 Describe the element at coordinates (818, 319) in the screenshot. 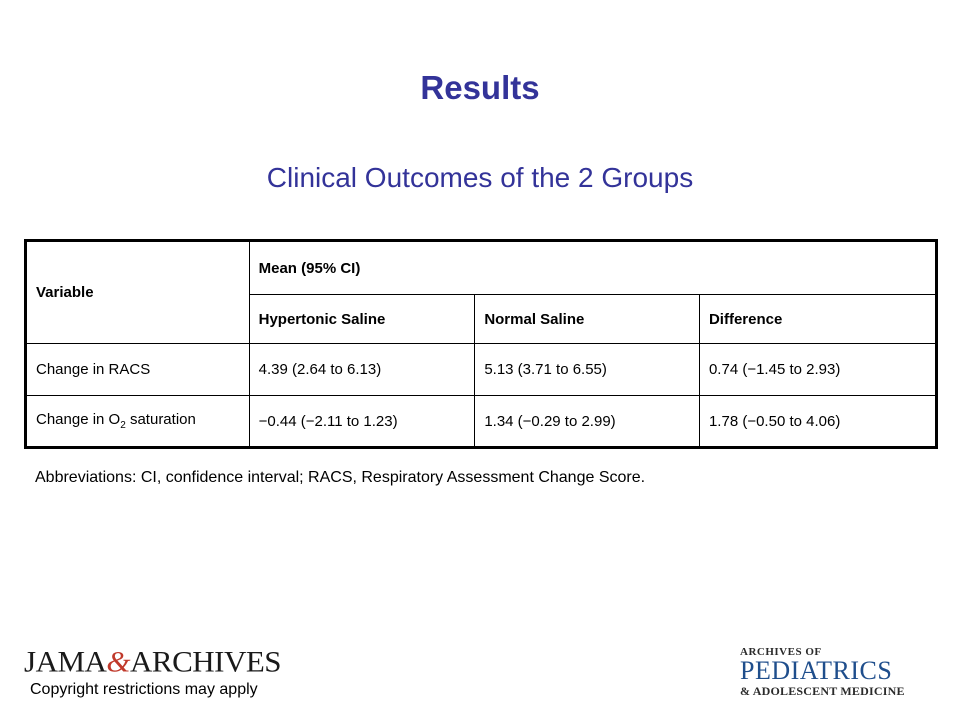

I see `column-header-difference: Difference` at that location.